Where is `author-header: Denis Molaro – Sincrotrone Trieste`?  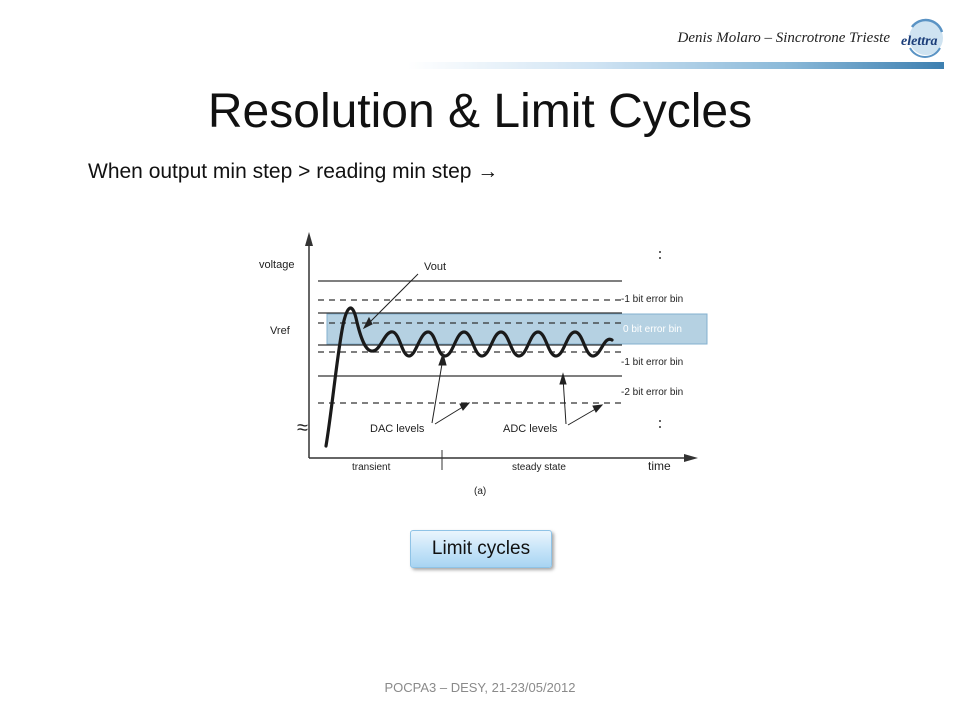 author-header: Denis Molaro – Sincrotrone Trieste is located at coordinates (784, 38).